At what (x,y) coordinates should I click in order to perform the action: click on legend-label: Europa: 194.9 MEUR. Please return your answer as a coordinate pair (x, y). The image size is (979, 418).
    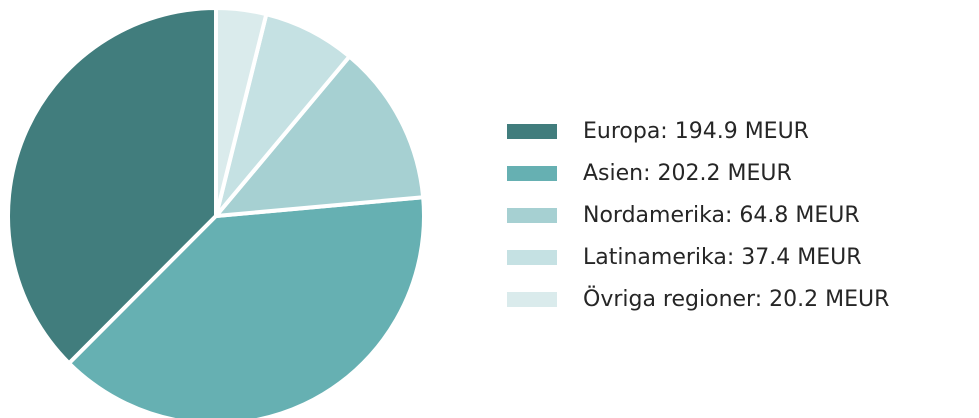
    Looking at the image, I should click on (696, 131).